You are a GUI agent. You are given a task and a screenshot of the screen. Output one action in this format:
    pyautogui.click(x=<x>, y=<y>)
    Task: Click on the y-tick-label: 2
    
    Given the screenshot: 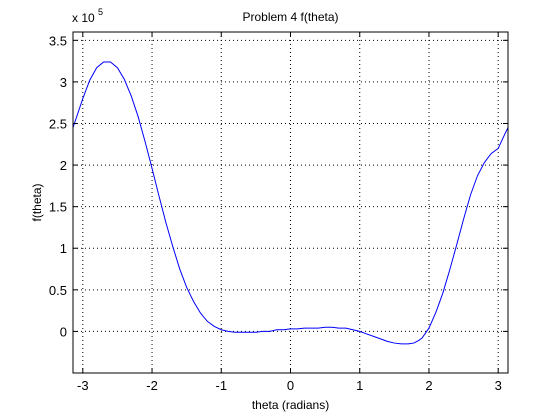 What is the action you would take?
    pyautogui.click(x=63, y=165)
    